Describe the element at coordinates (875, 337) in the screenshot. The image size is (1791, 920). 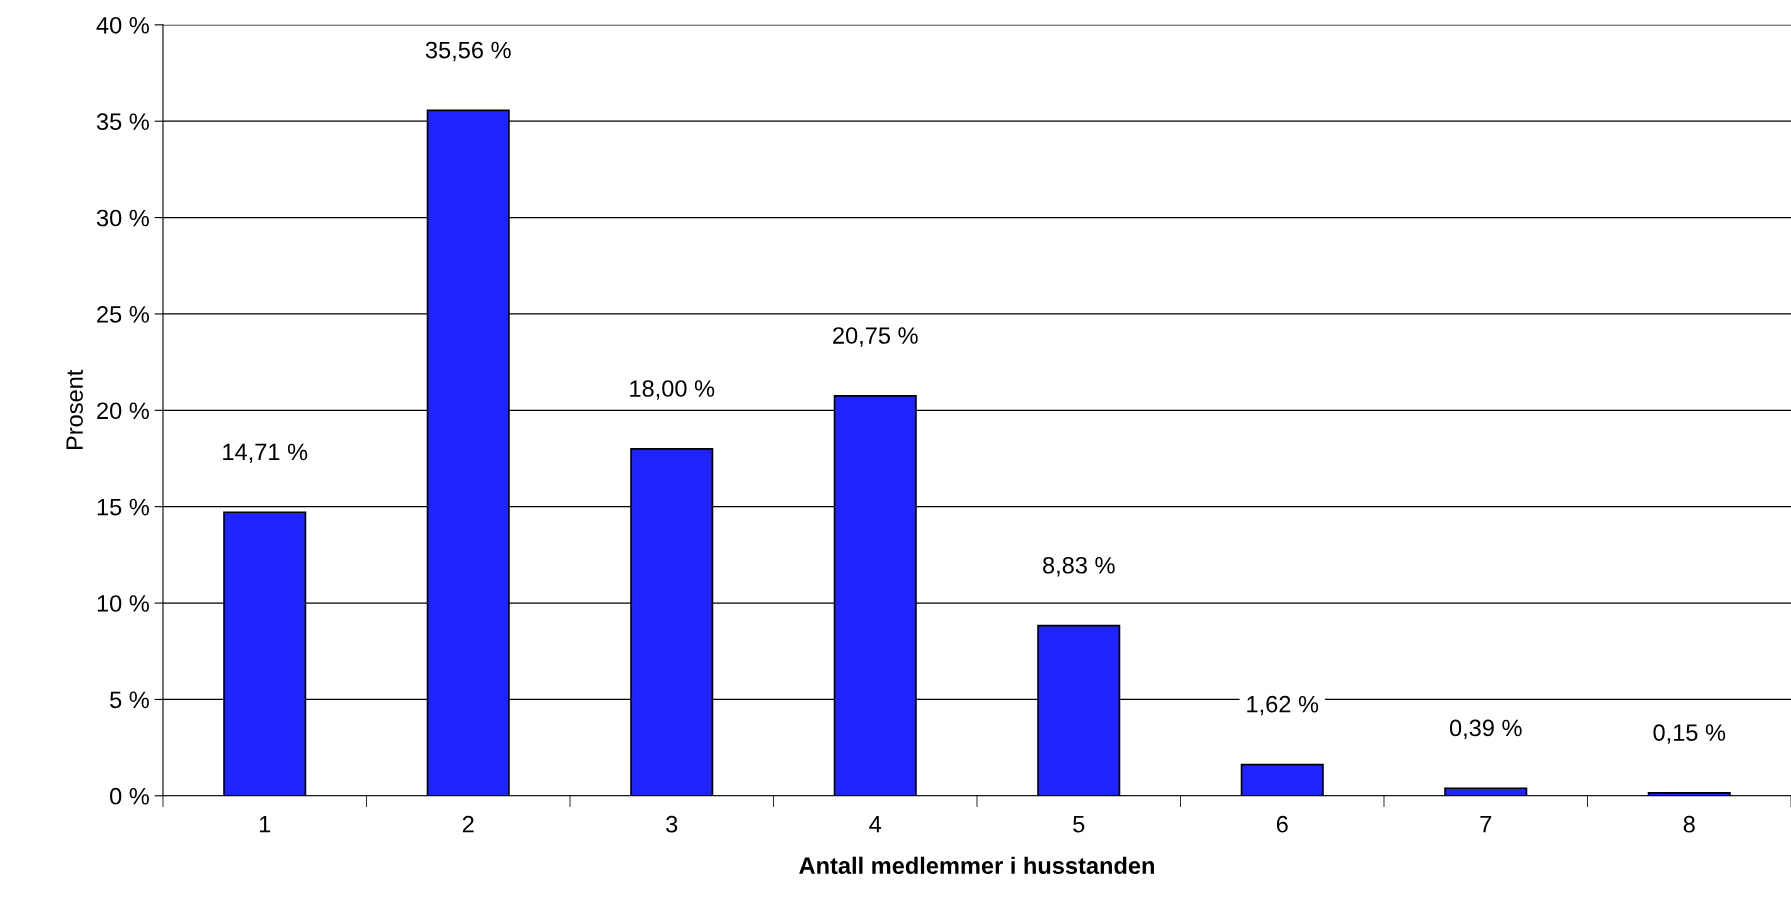
I see `data-label: 20,75 %` at that location.